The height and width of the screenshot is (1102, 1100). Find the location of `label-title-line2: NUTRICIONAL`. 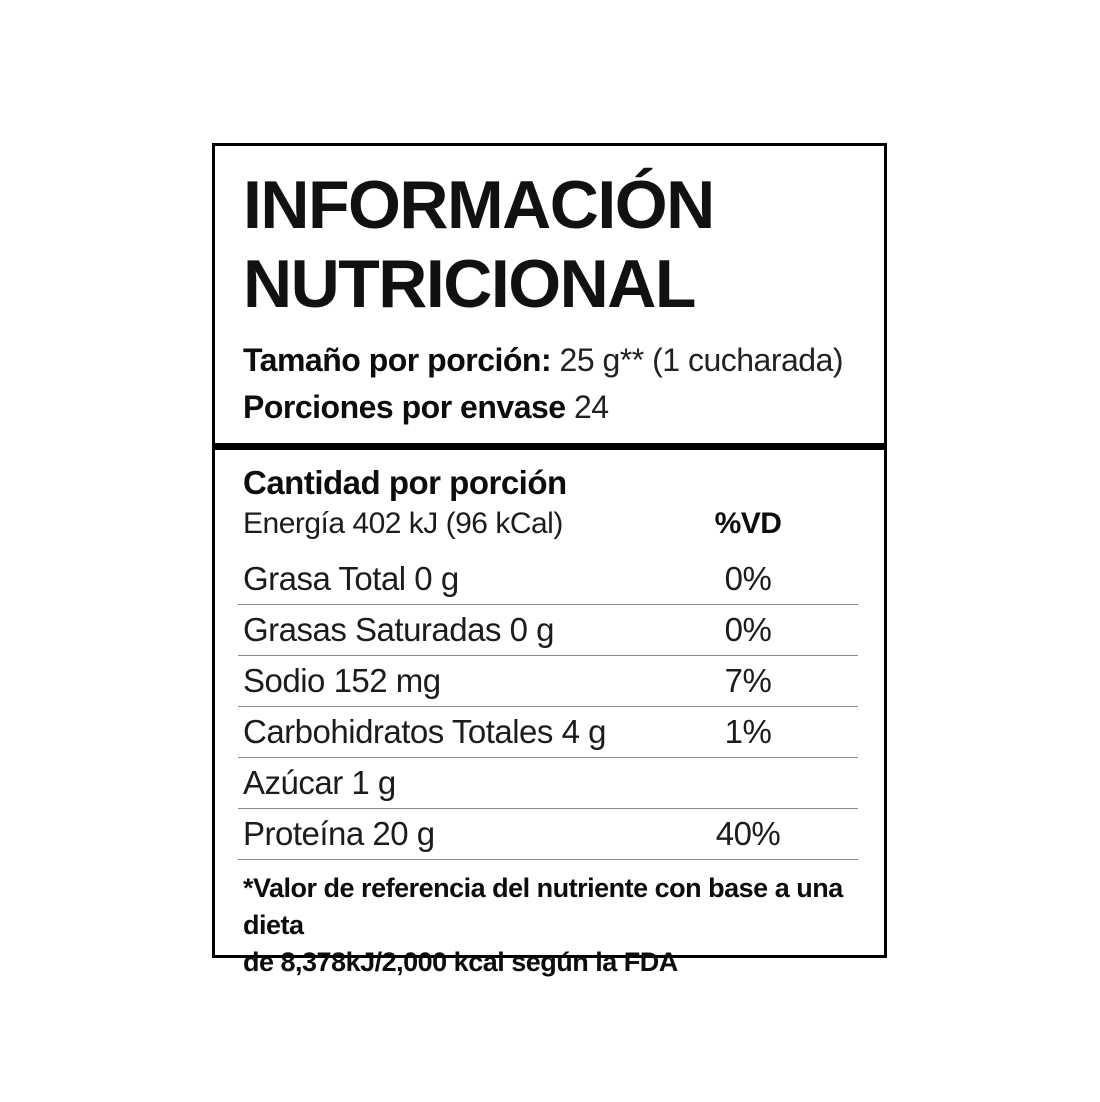

label-title-line2: NUTRICIONAL is located at coordinates (469, 284).